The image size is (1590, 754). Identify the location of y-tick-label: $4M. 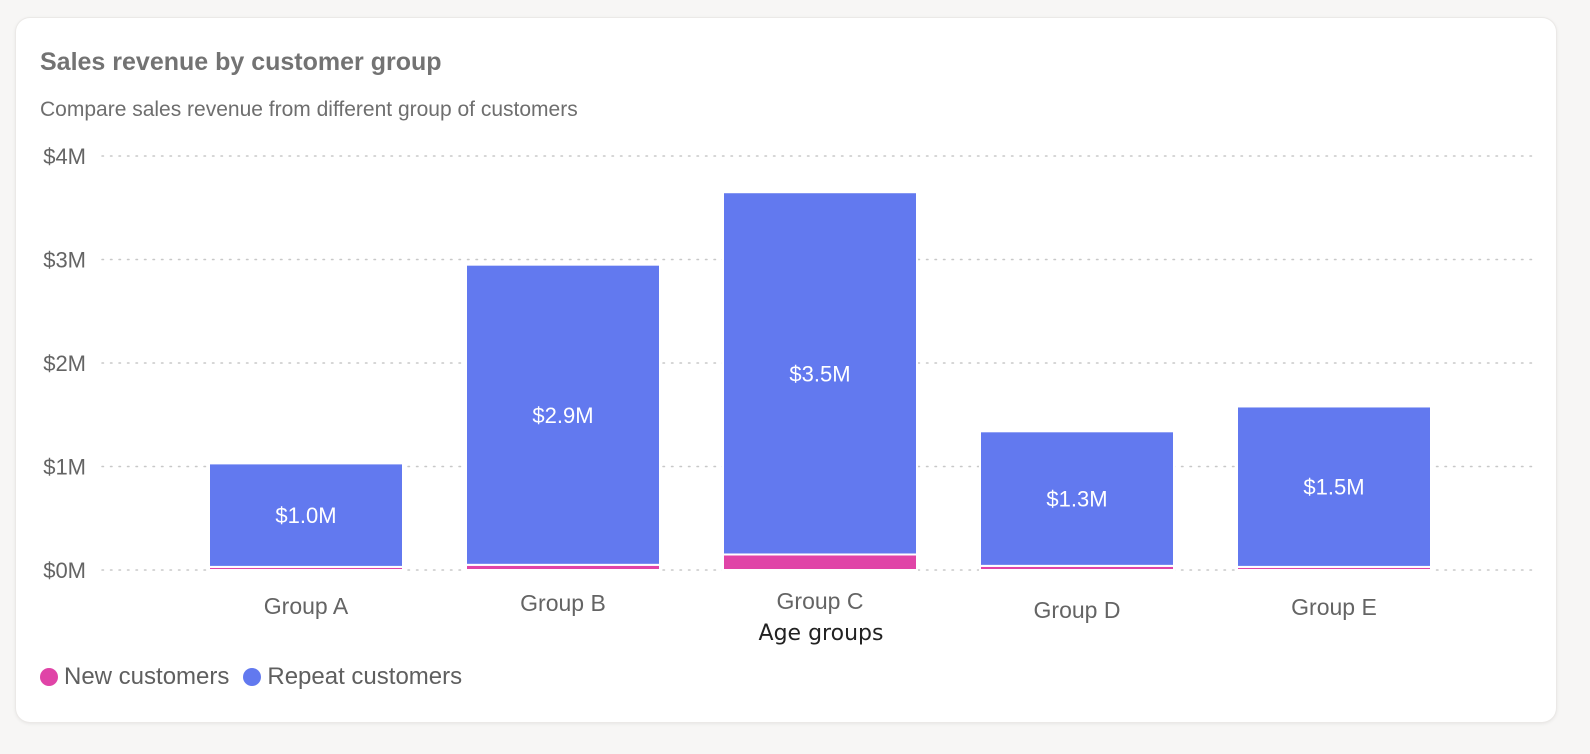
(64, 156).